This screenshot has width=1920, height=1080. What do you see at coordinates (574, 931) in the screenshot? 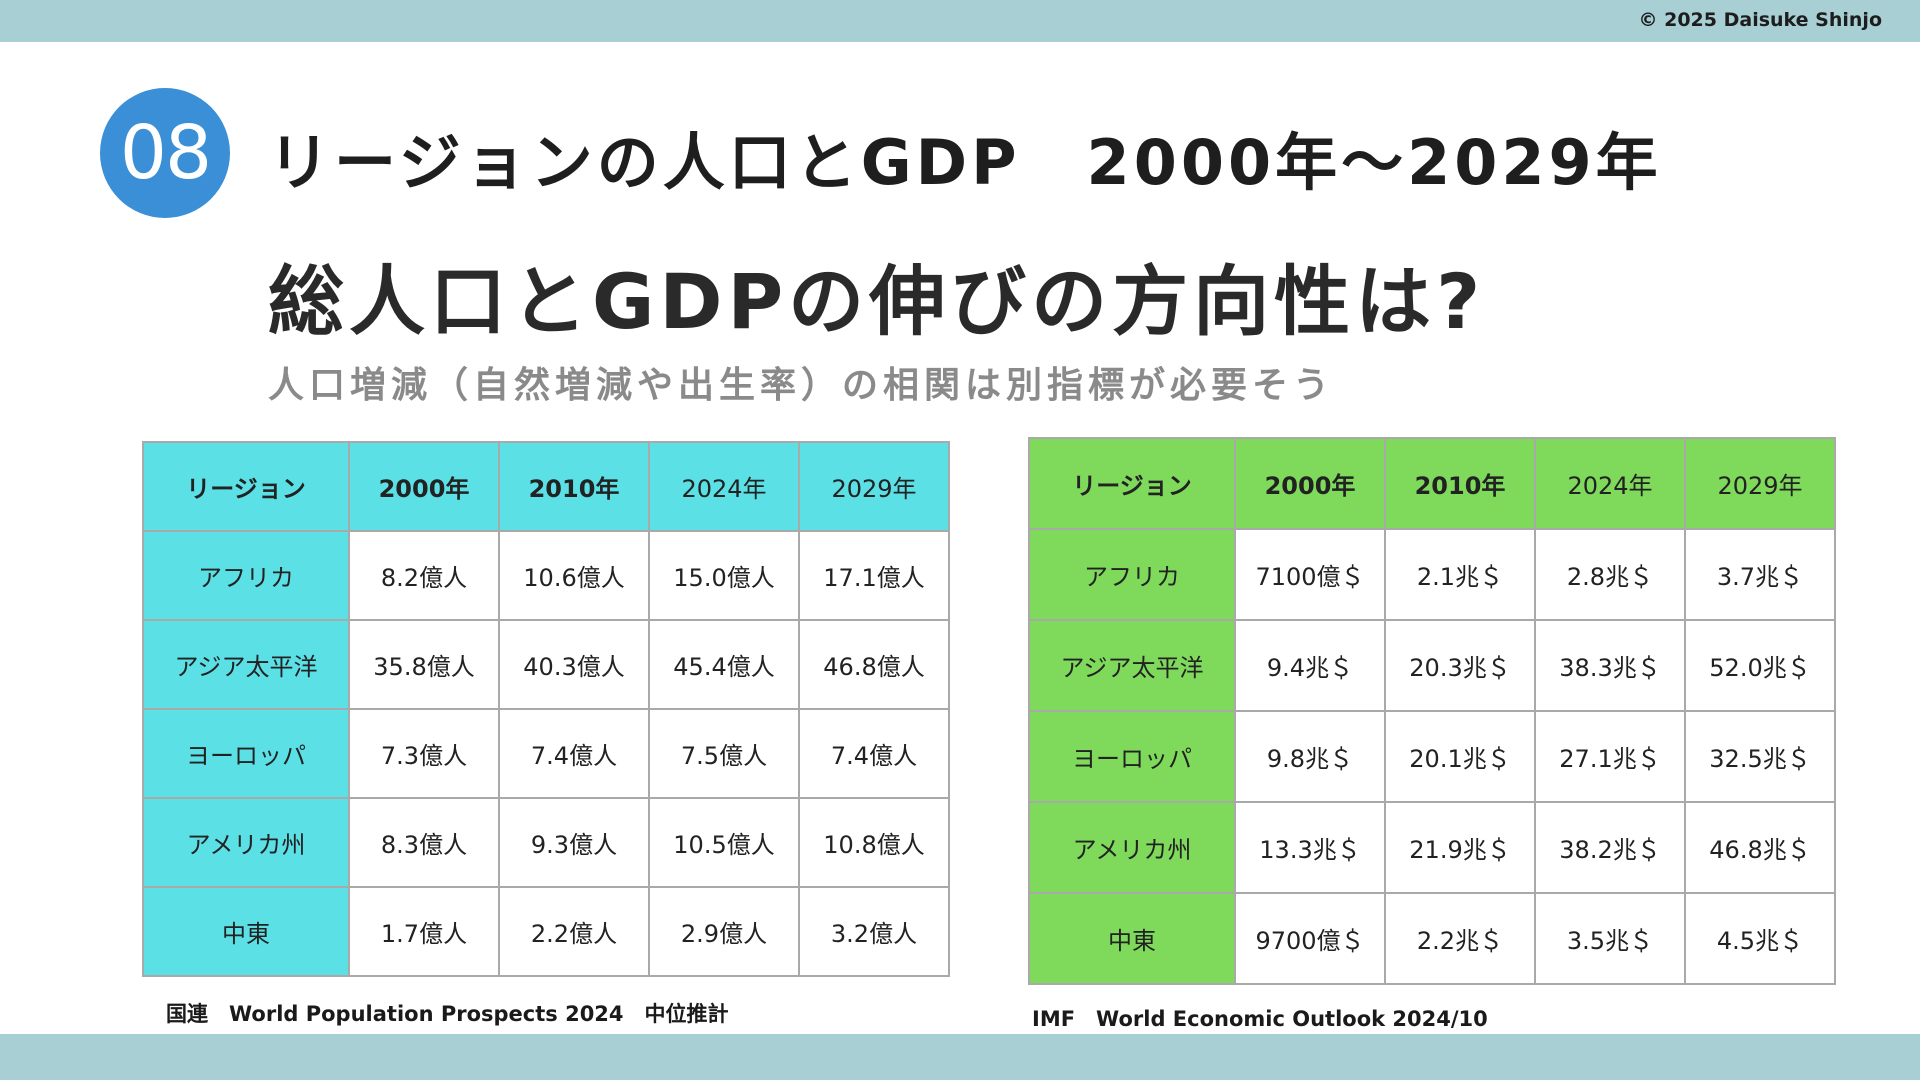
I see `table-cell: 2.2億人` at bounding box center [574, 931].